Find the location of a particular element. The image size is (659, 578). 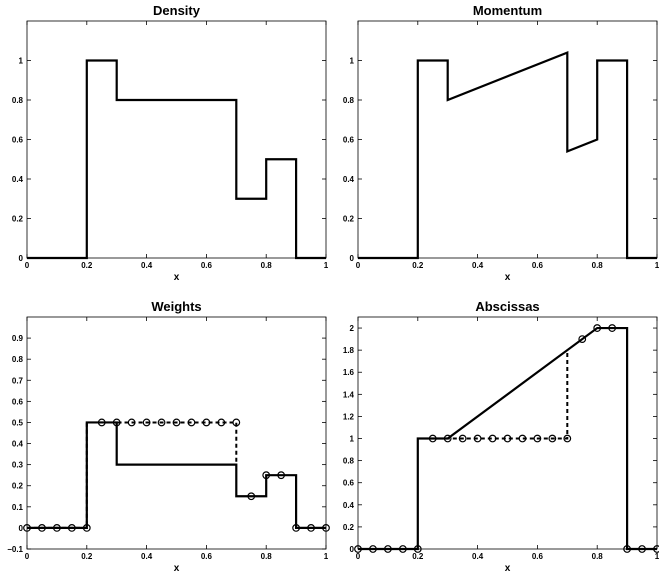

y-tick-label: 0.1 is located at coordinates (18, 507).